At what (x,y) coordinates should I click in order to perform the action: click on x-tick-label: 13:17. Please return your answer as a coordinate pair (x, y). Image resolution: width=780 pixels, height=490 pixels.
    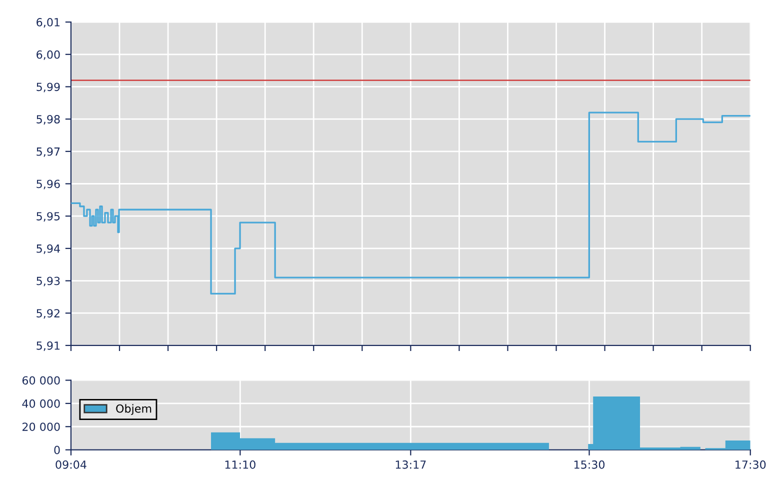
    Looking at the image, I should click on (411, 464).